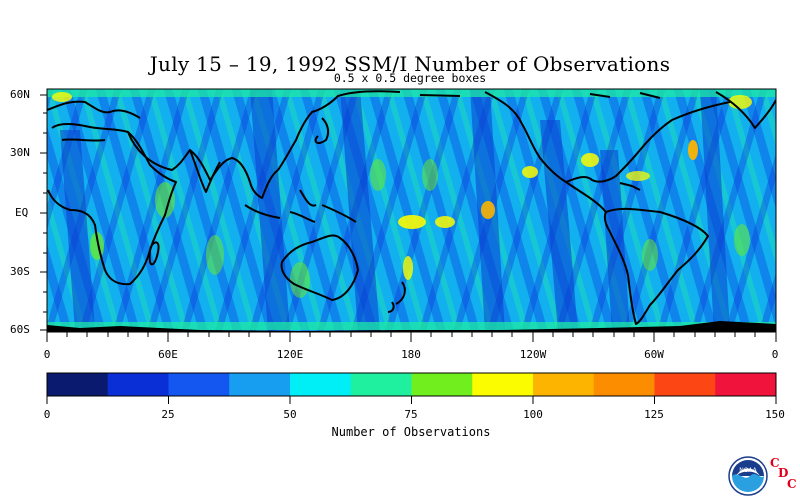 Image resolution: width=800 pixels, height=500 pixels. What do you see at coordinates (20, 271) in the screenshot?
I see `lat-label-30s: 30S` at bounding box center [20, 271].